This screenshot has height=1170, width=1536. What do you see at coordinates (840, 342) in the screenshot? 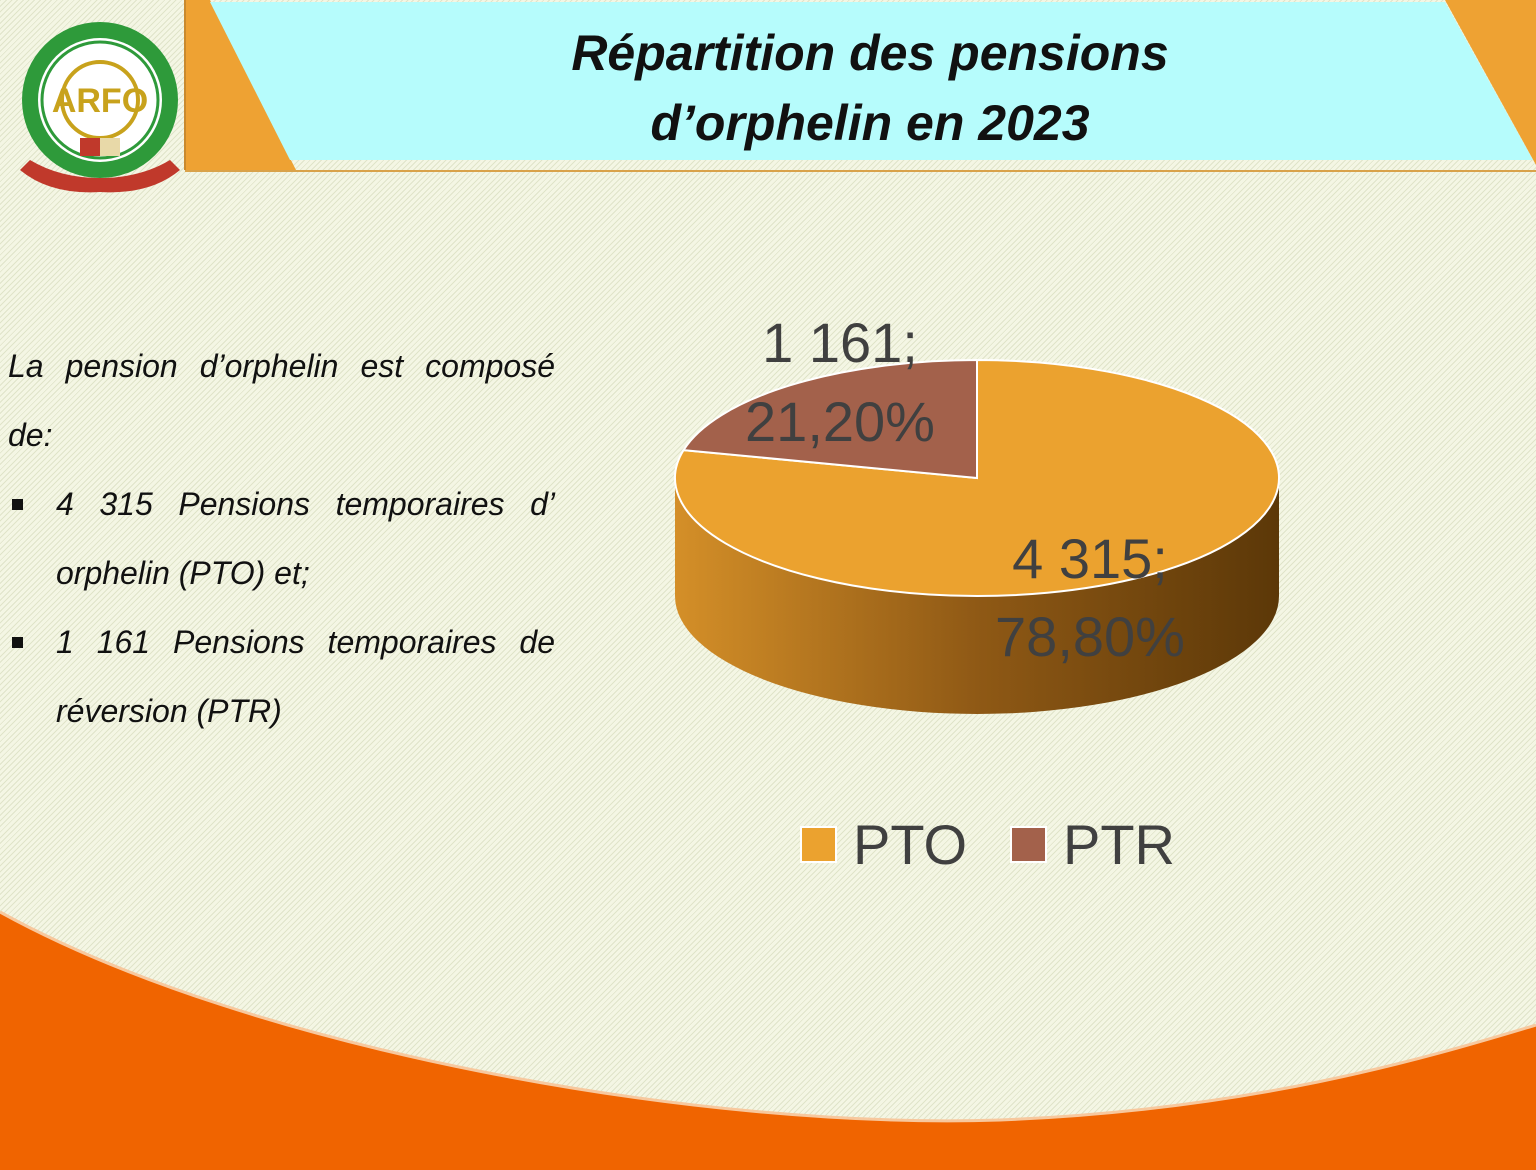
I see `data-label-ptr-value: 1 161;` at bounding box center [840, 342].